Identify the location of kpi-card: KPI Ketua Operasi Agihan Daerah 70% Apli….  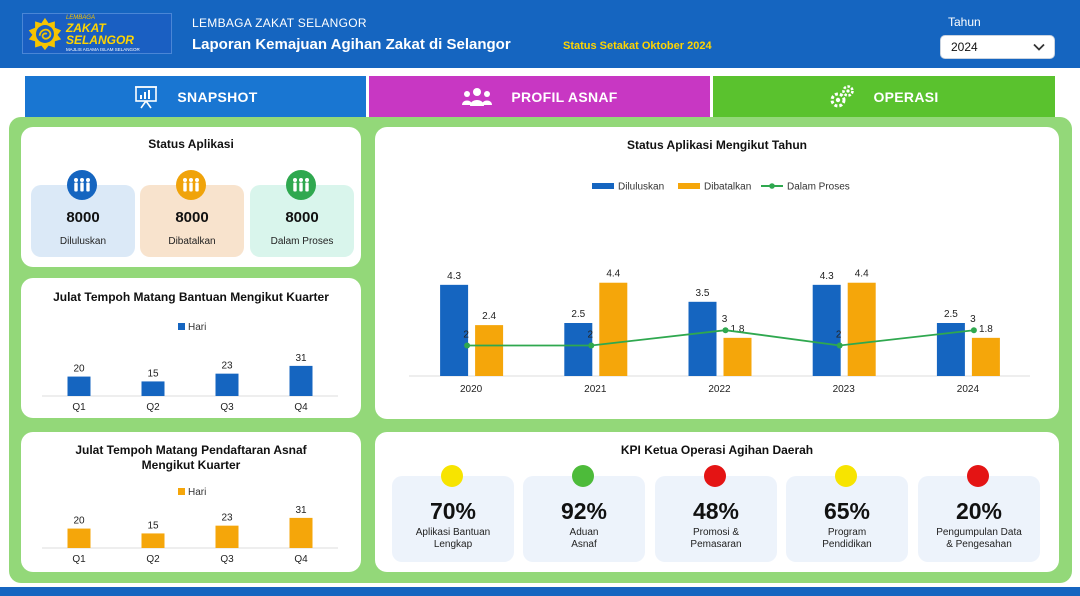
(717, 502).